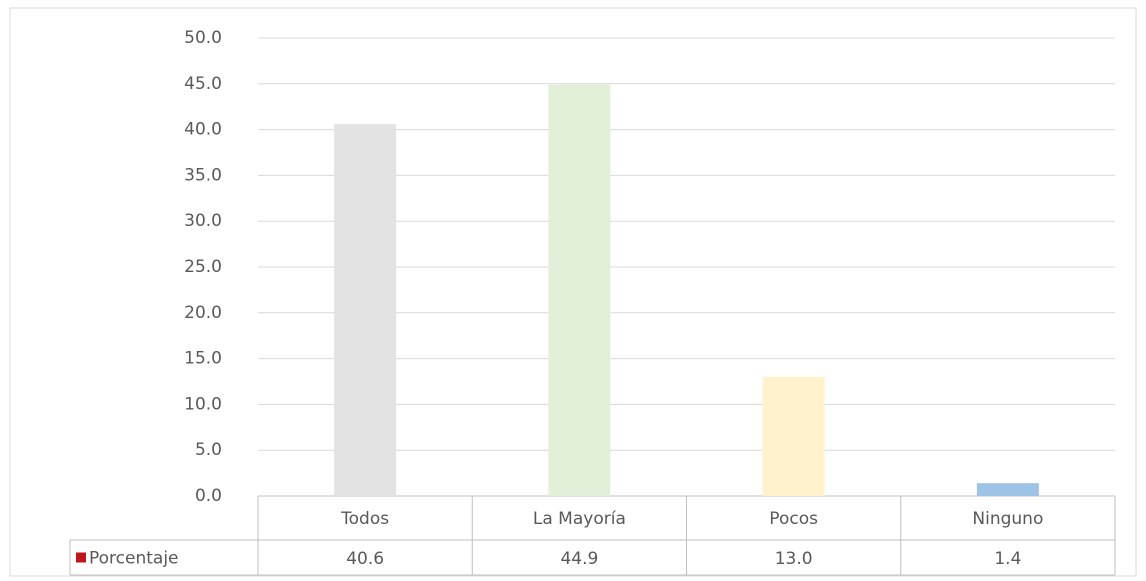 This screenshot has height=581, width=1146. I want to click on x-tick-label: Pocos, so click(793, 519).